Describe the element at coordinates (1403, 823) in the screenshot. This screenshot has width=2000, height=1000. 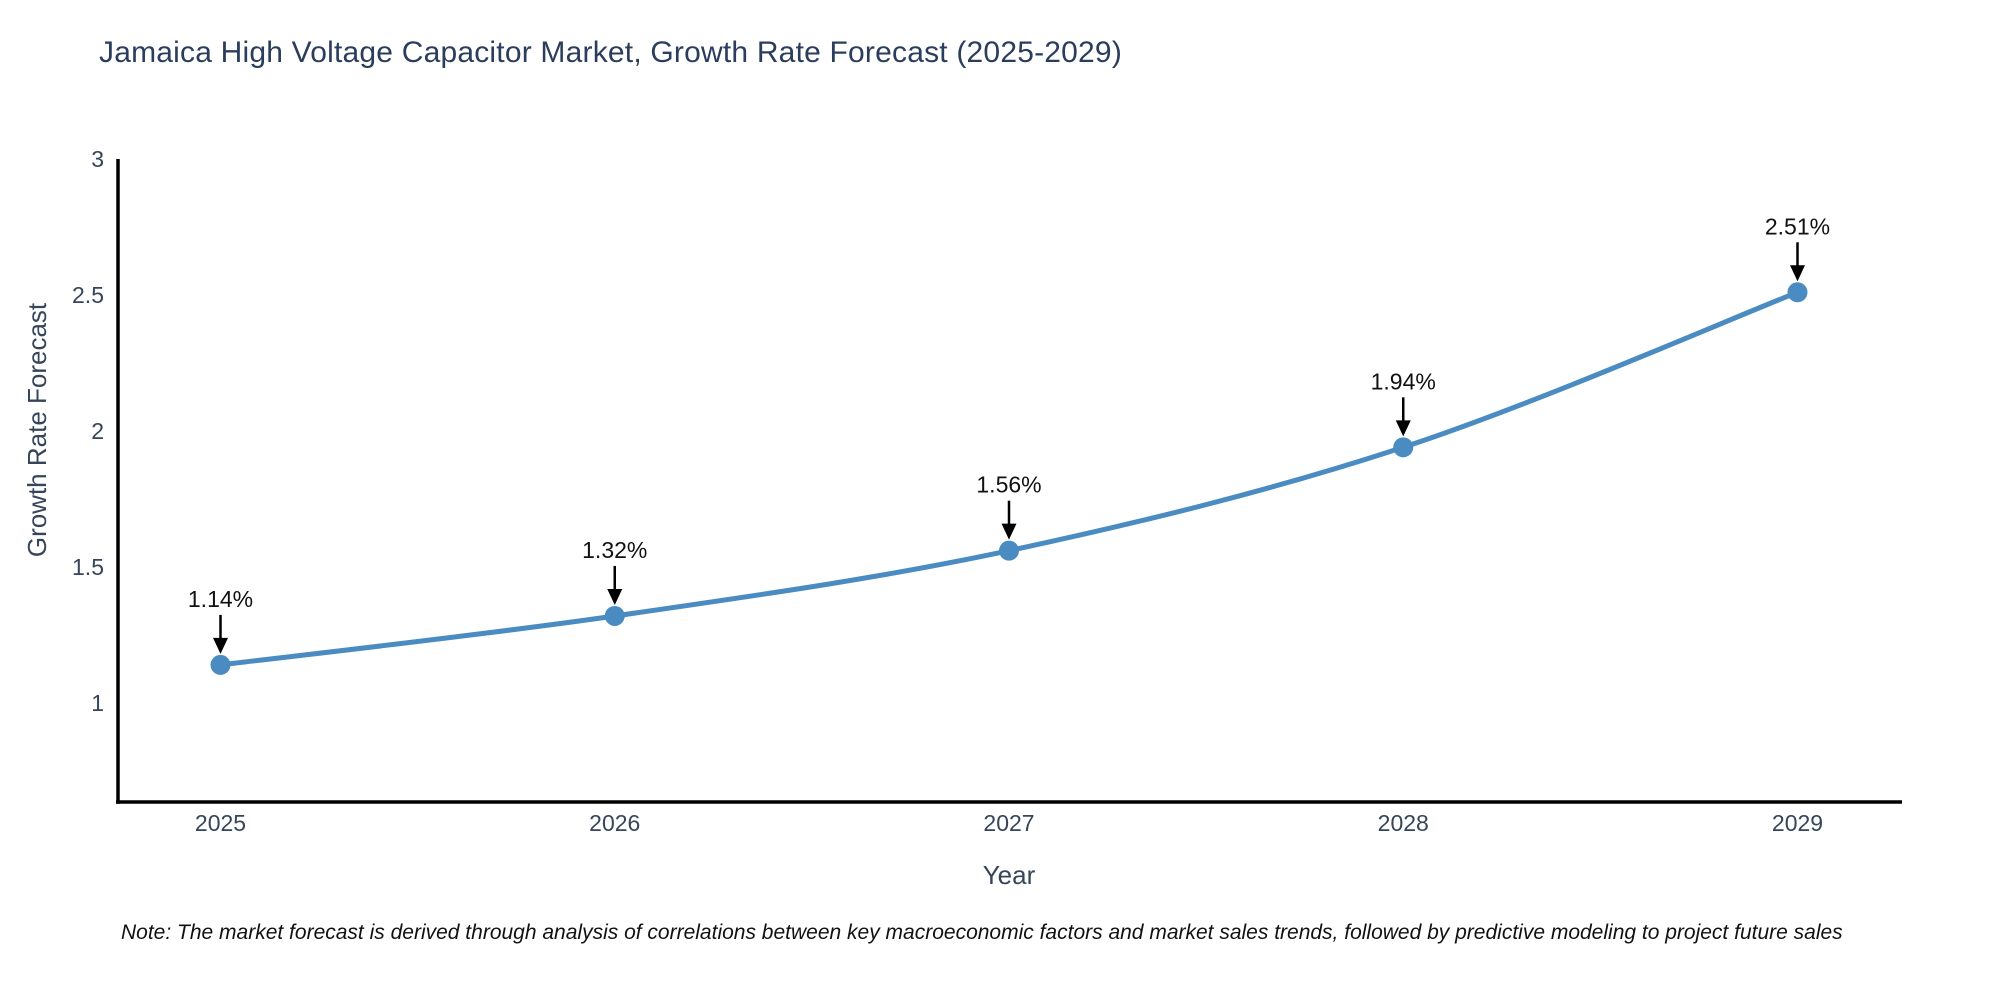
I see `x-tick-label: 2028` at that location.